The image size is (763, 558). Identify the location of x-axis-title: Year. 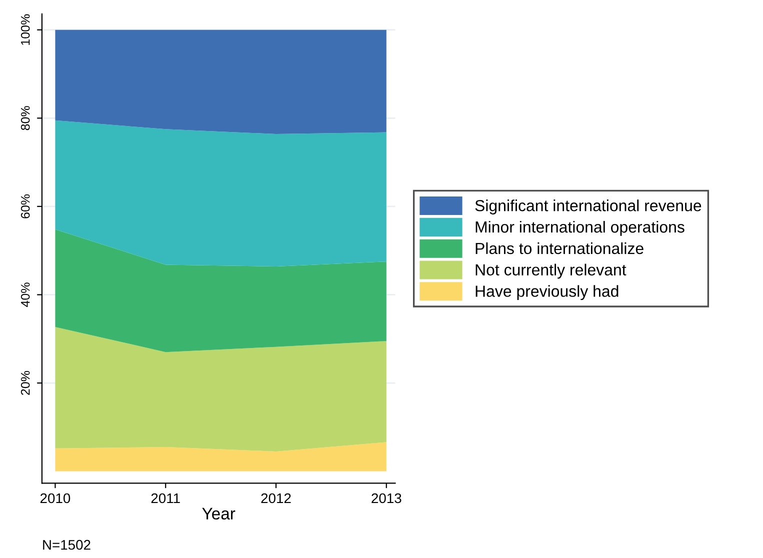
(219, 514).